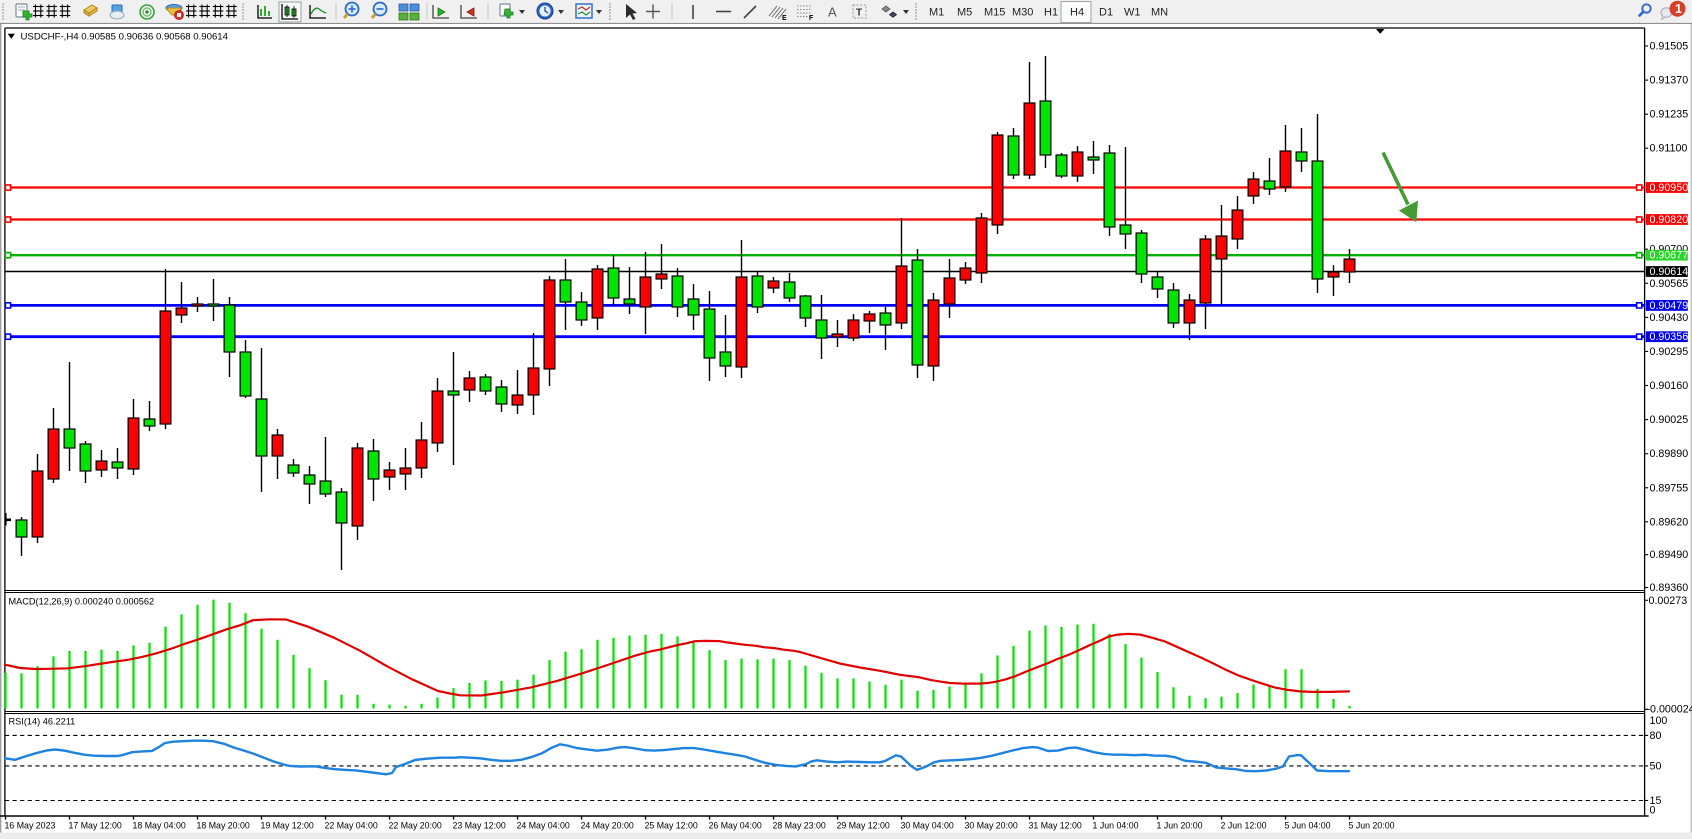  What do you see at coordinates (287, 826) in the screenshot?
I see `svg-text: 19 May 12:00` at bounding box center [287, 826].